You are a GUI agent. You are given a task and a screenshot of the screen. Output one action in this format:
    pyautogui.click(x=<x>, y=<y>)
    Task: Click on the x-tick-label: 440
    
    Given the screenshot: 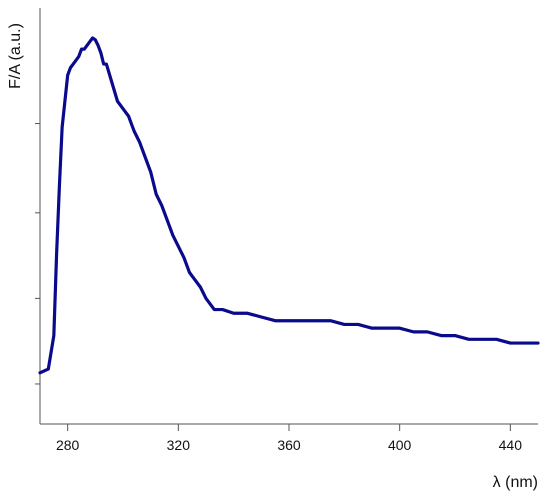 What is the action you would take?
    pyautogui.click(x=511, y=445)
    